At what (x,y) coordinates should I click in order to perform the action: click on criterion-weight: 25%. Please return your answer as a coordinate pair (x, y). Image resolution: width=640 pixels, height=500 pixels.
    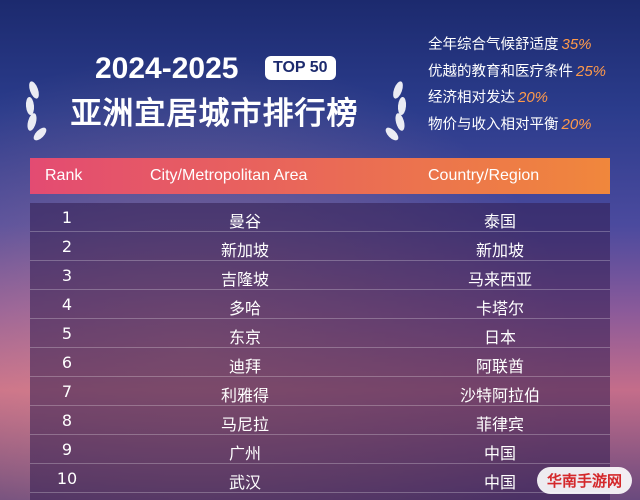
    Looking at the image, I should click on (591, 71).